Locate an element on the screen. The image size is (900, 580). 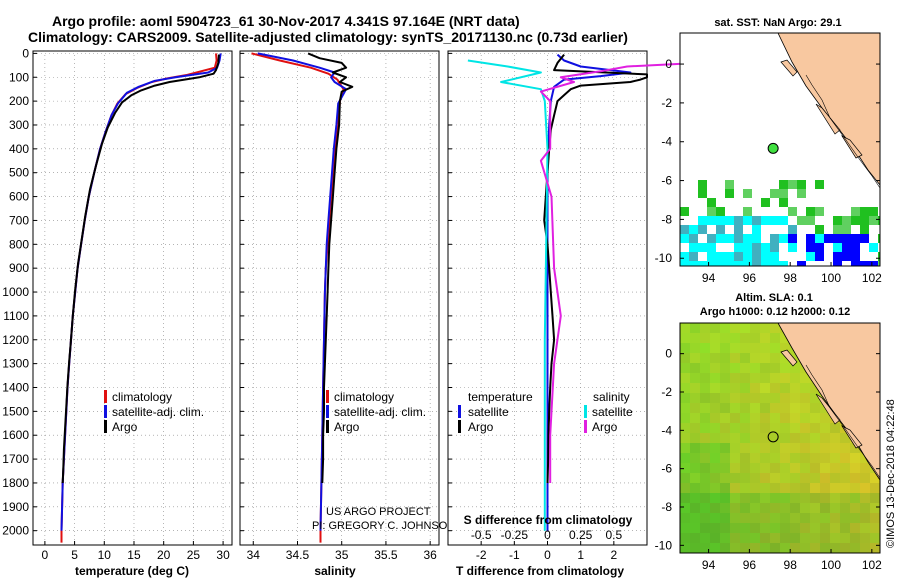
series-line-argo is located at coordinates (330, 268).